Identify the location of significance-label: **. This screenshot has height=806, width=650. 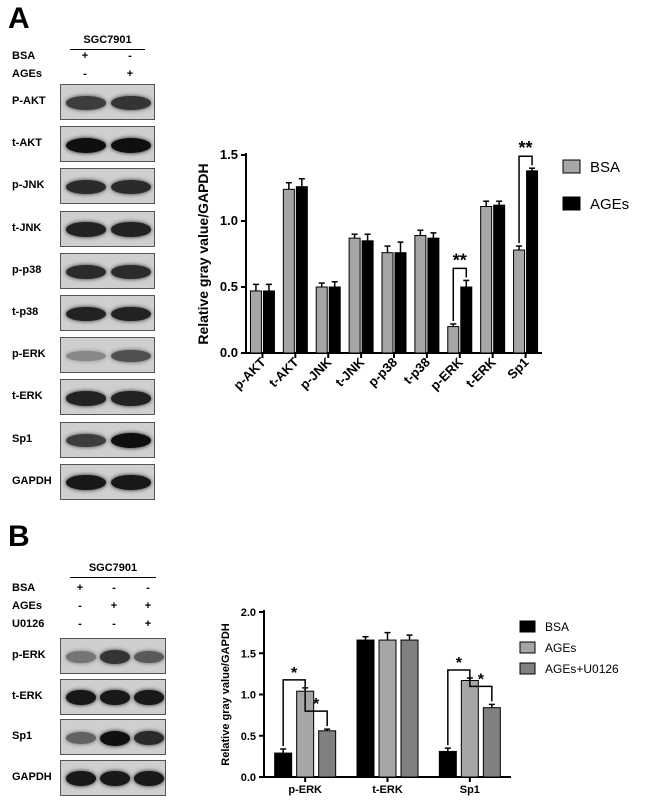
(526, 148).